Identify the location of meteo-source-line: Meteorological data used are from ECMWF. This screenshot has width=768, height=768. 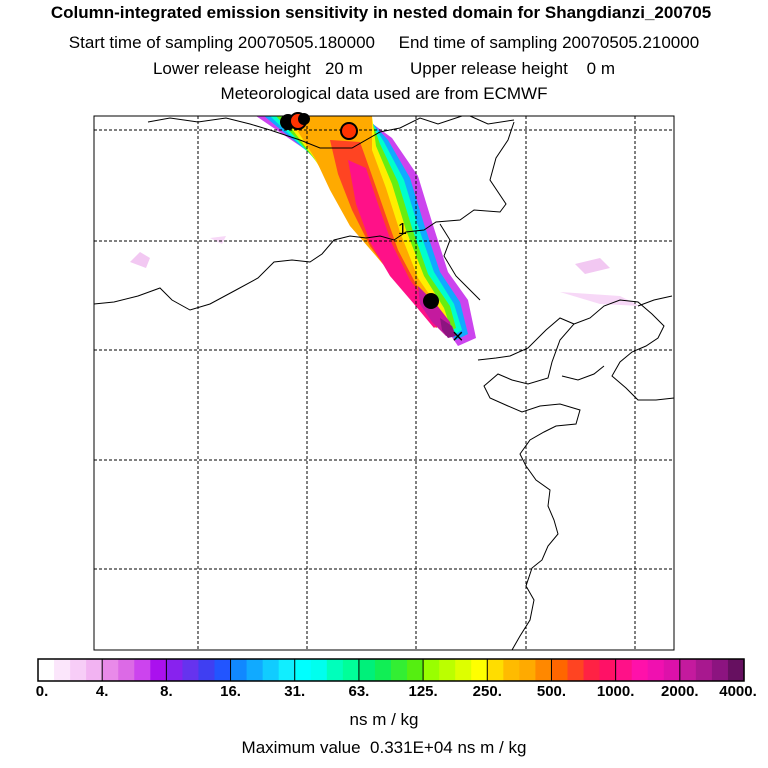
(384, 93).